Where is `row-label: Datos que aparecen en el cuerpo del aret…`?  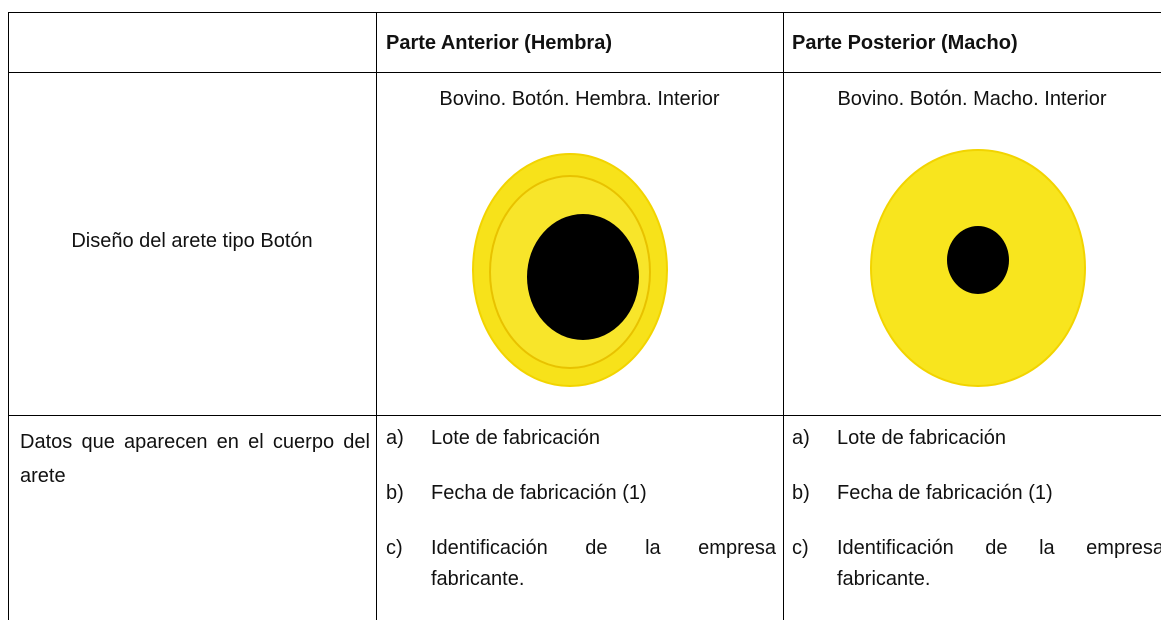 row-label: Datos que aparecen en el cuerpo del aret… is located at coordinates (195, 459).